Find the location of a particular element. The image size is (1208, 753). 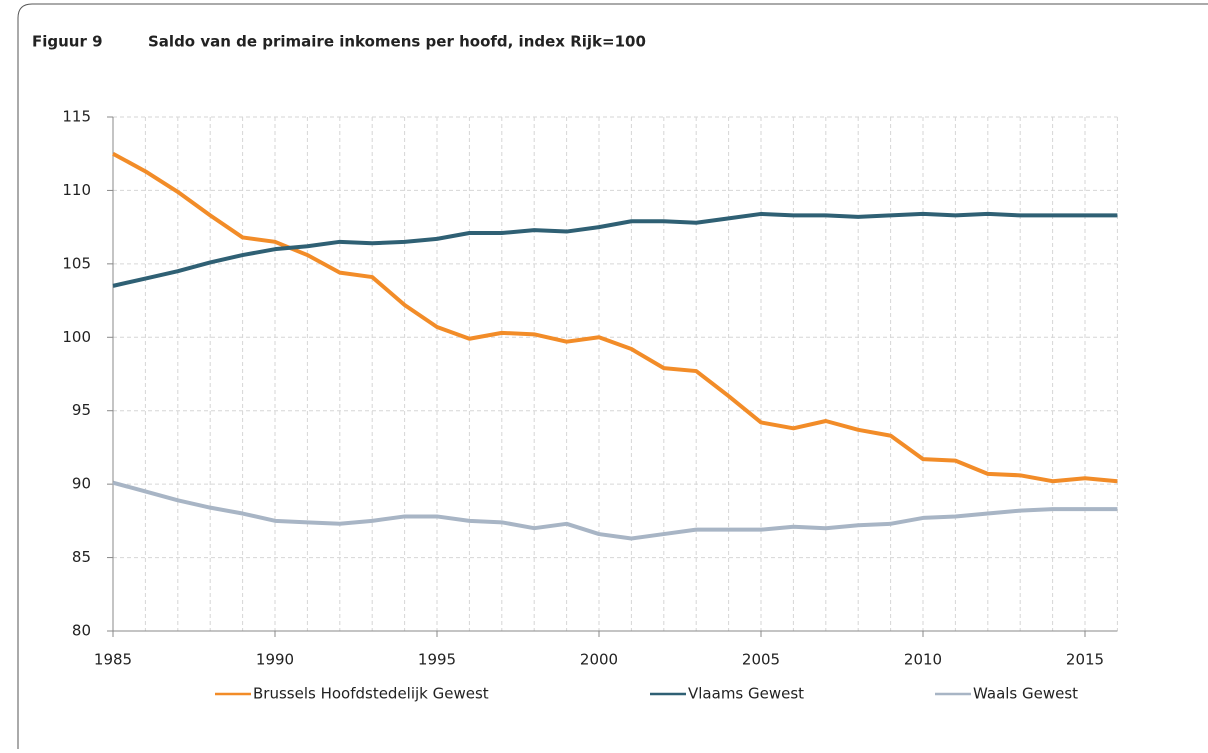

x-tick-label: 2010 is located at coordinates (923, 660).